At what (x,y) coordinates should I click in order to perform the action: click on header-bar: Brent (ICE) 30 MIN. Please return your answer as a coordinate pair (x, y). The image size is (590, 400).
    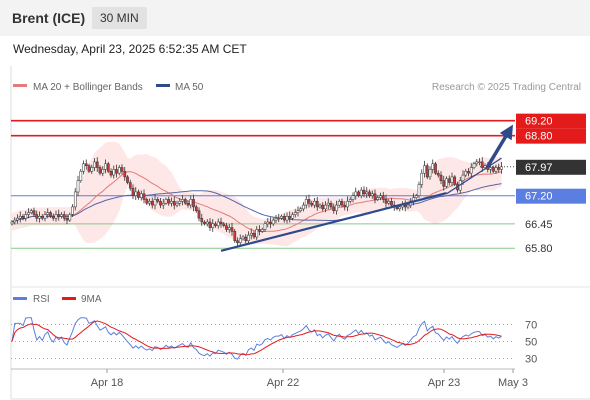
    Looking at the image, I should click on (295, 18).